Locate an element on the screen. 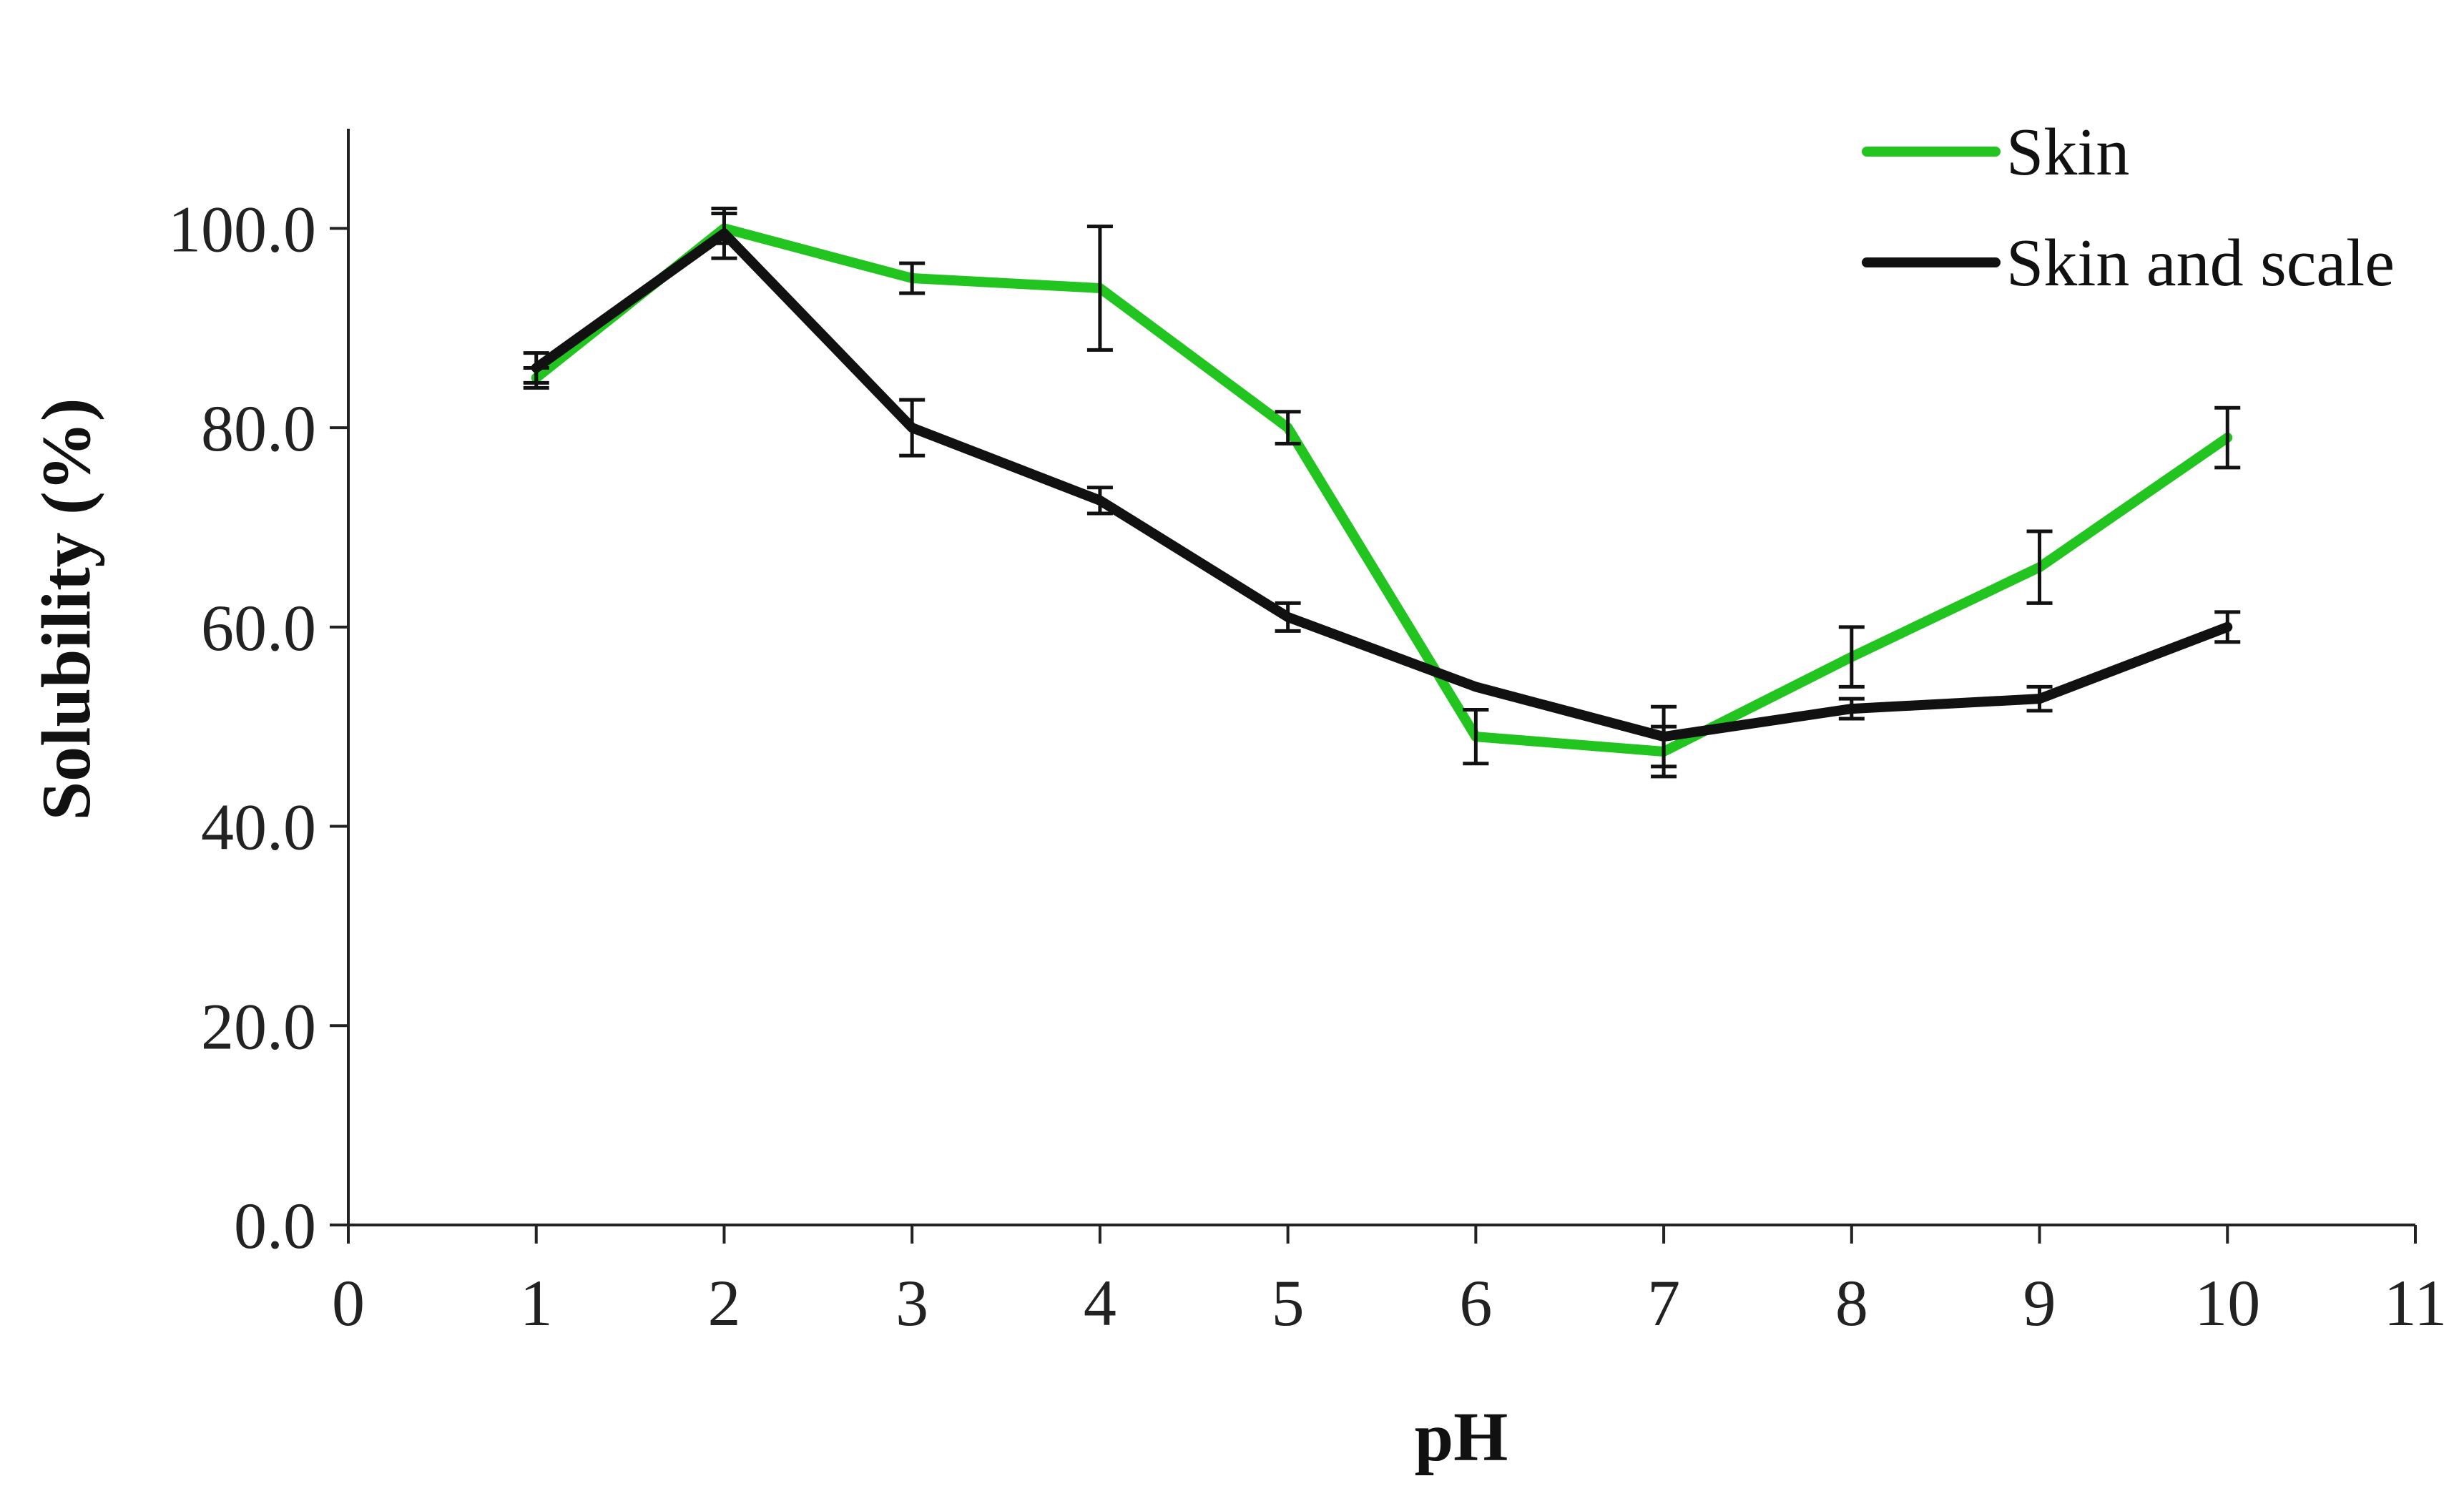  x-tick-label: 6 is located at coordinates (1475, 1302).